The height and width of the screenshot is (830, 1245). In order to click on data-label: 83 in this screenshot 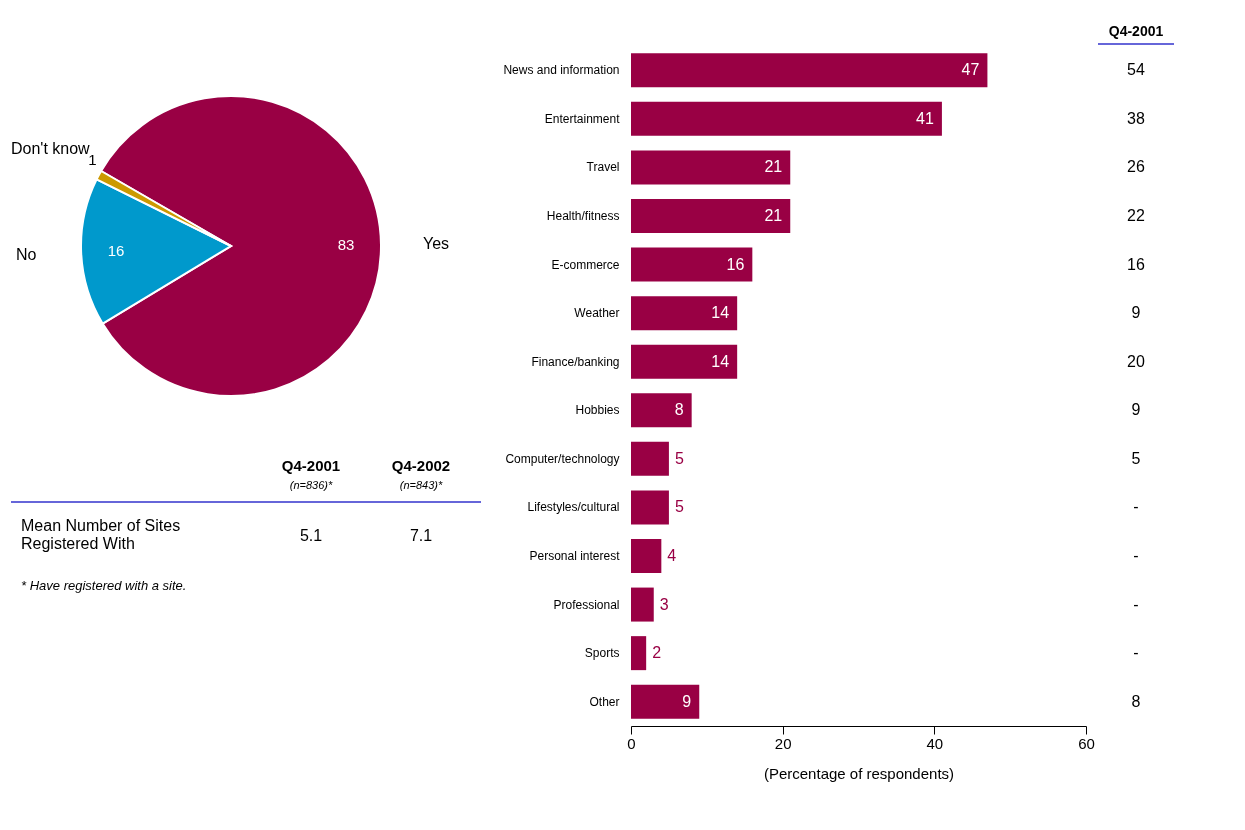, I will do `click(346, 244)`.